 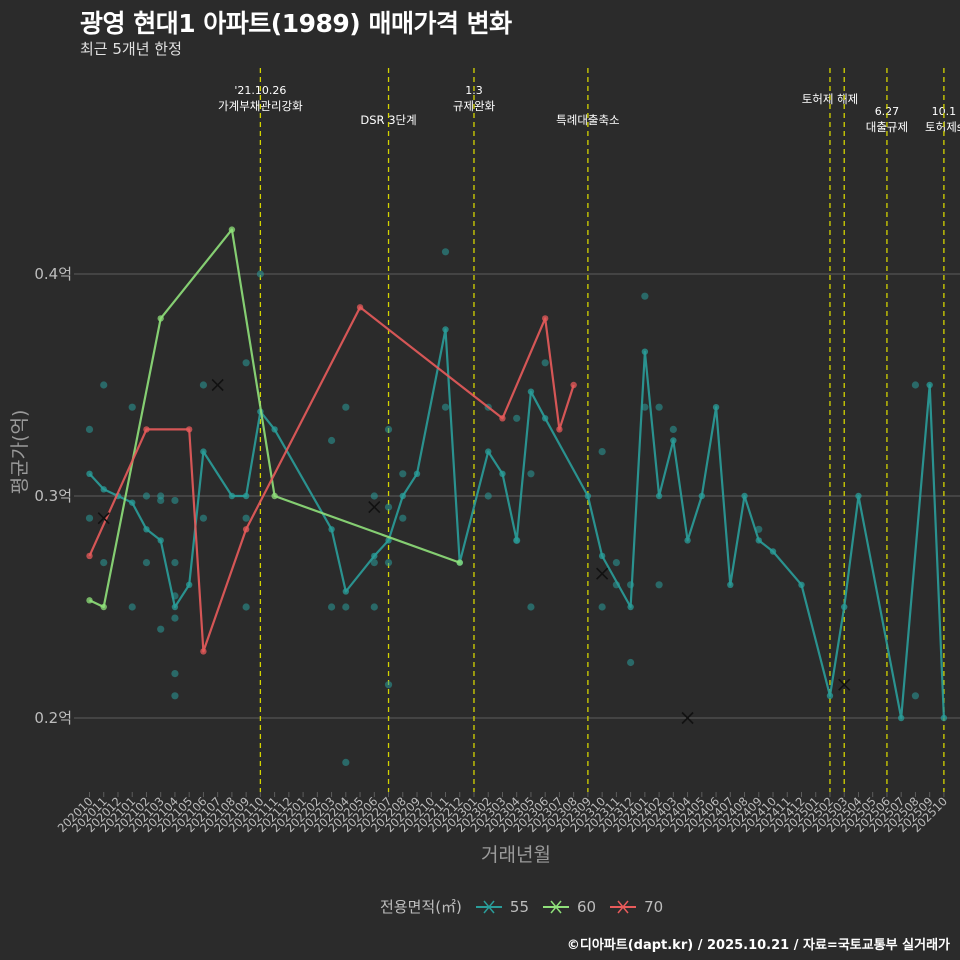 I want to click on legend-label-55: 55, so click(x=519, y=906).